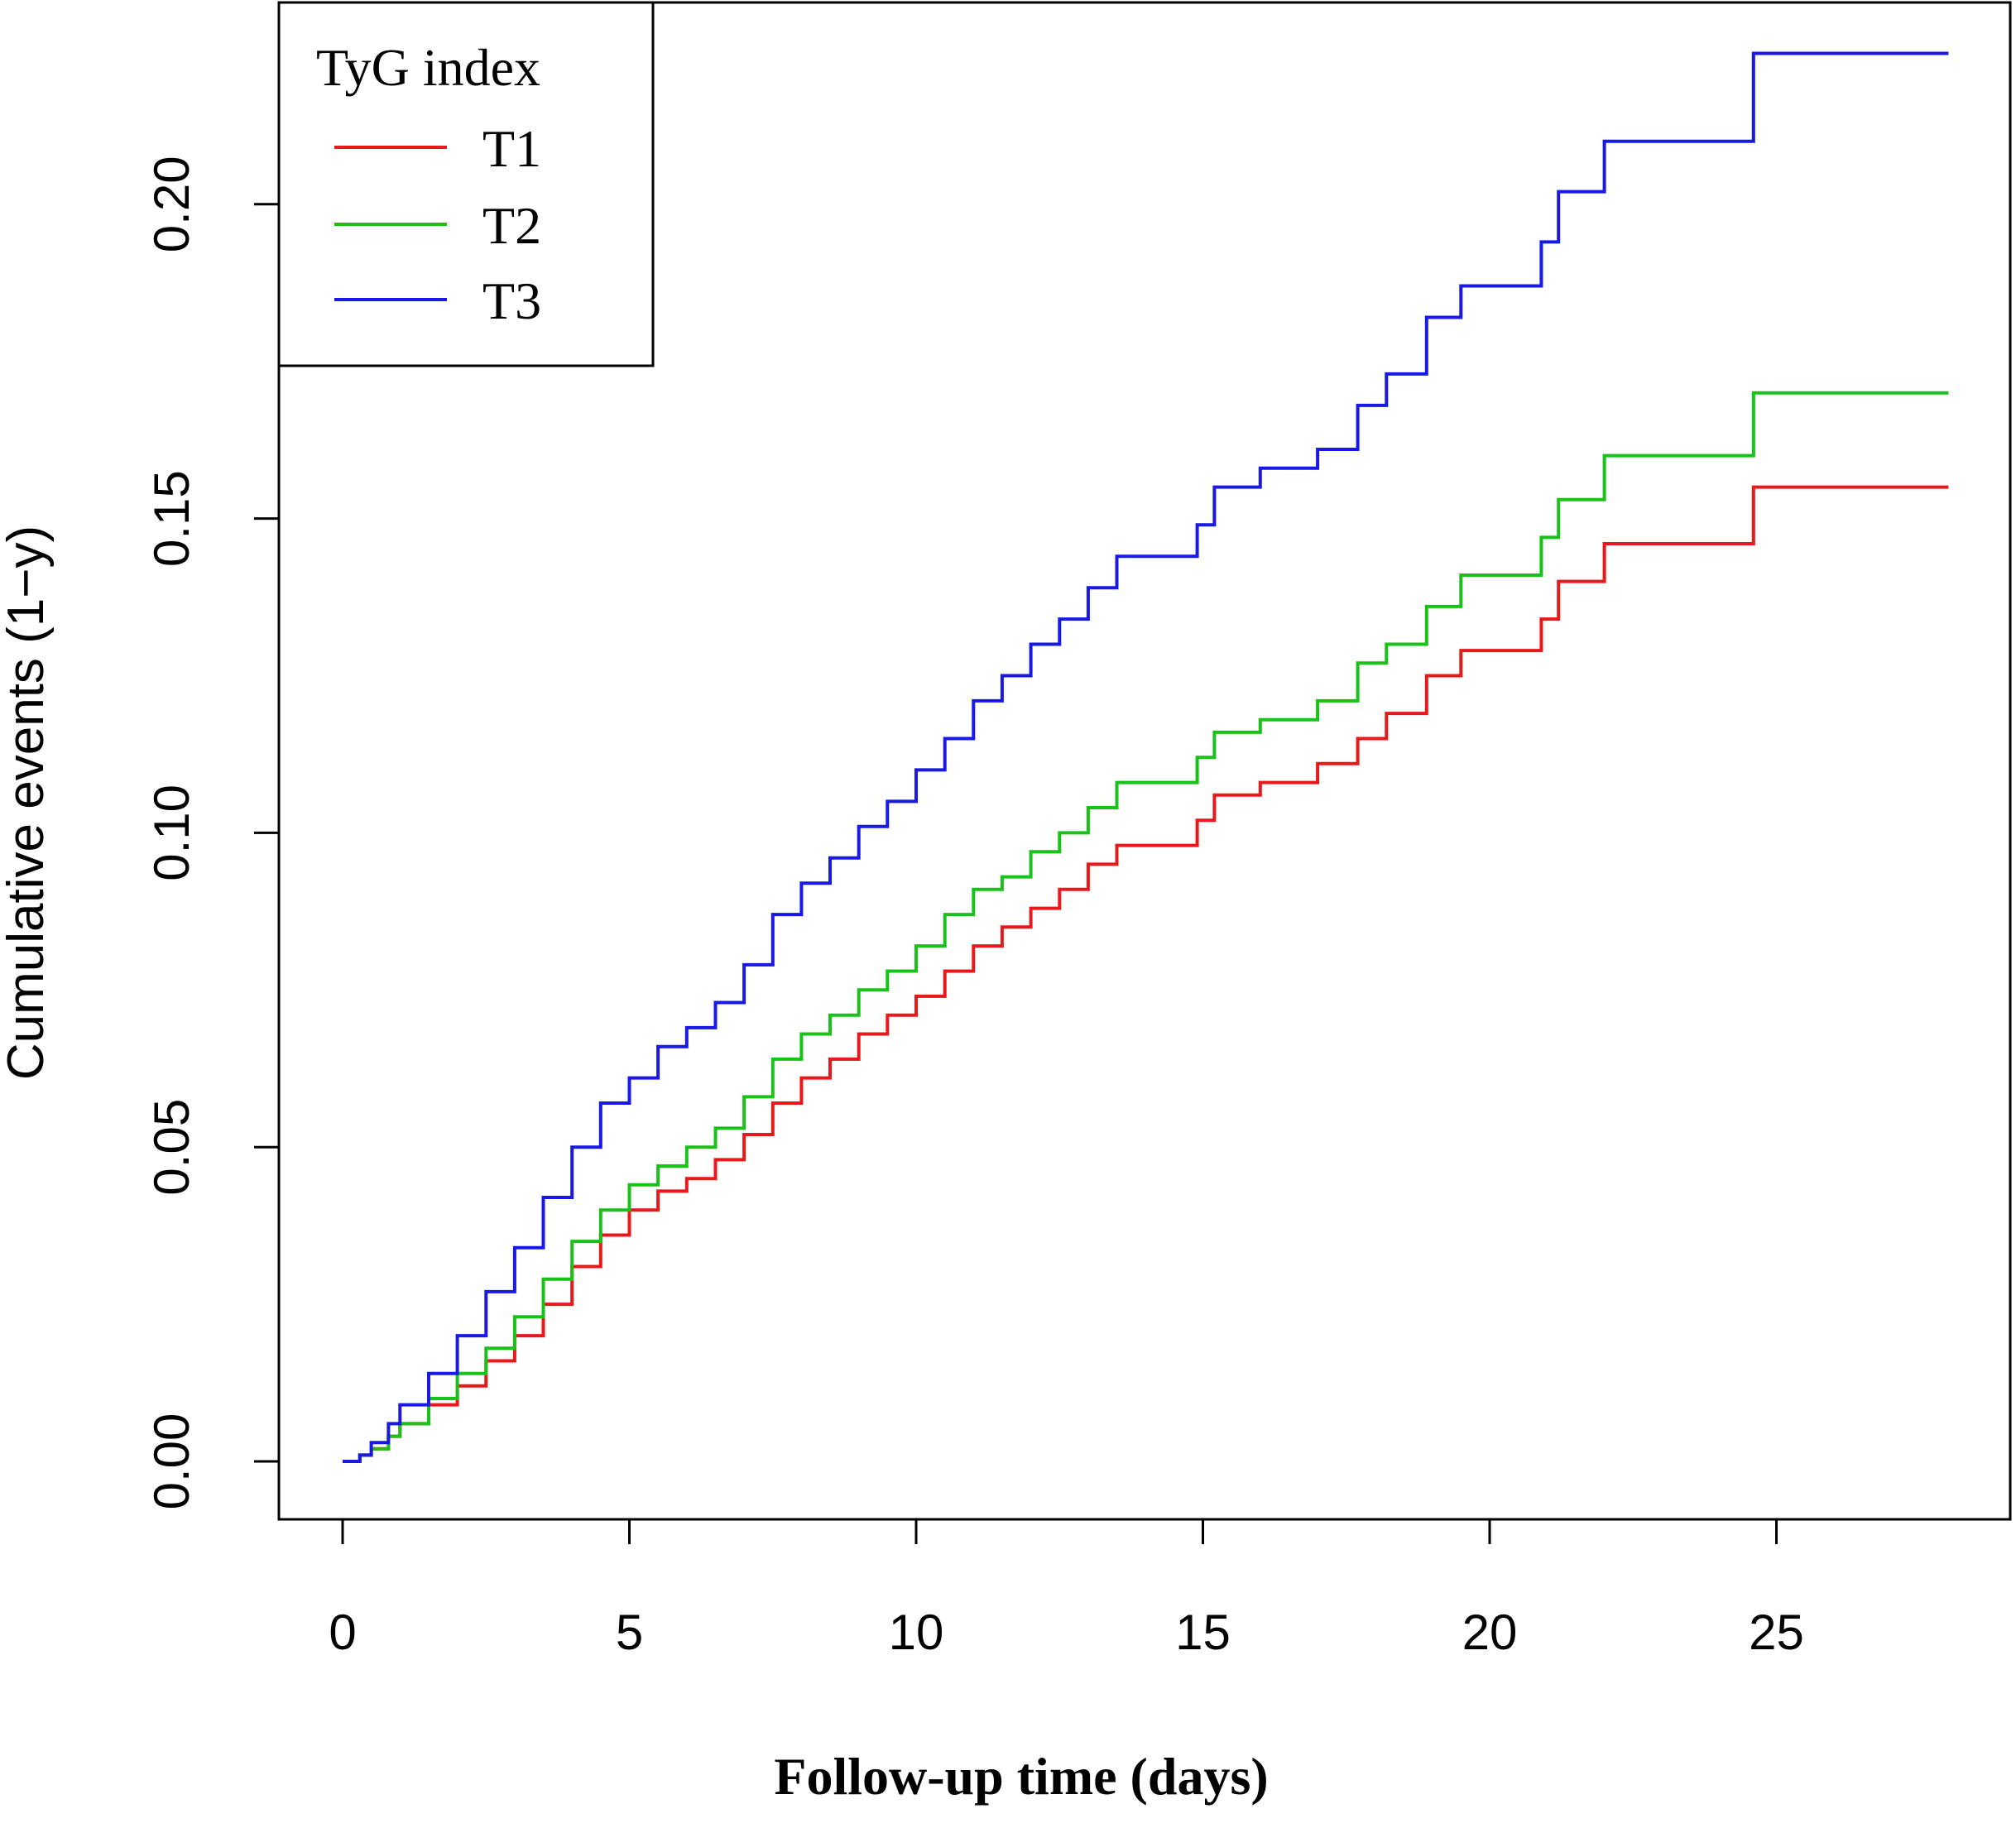 The height and width of the screenshot is (1828, 2016). What do you see at coordinates (171, 518) in the screenshot?
I see `y-tick-label: 0.15` at bounding box center [171, 518].